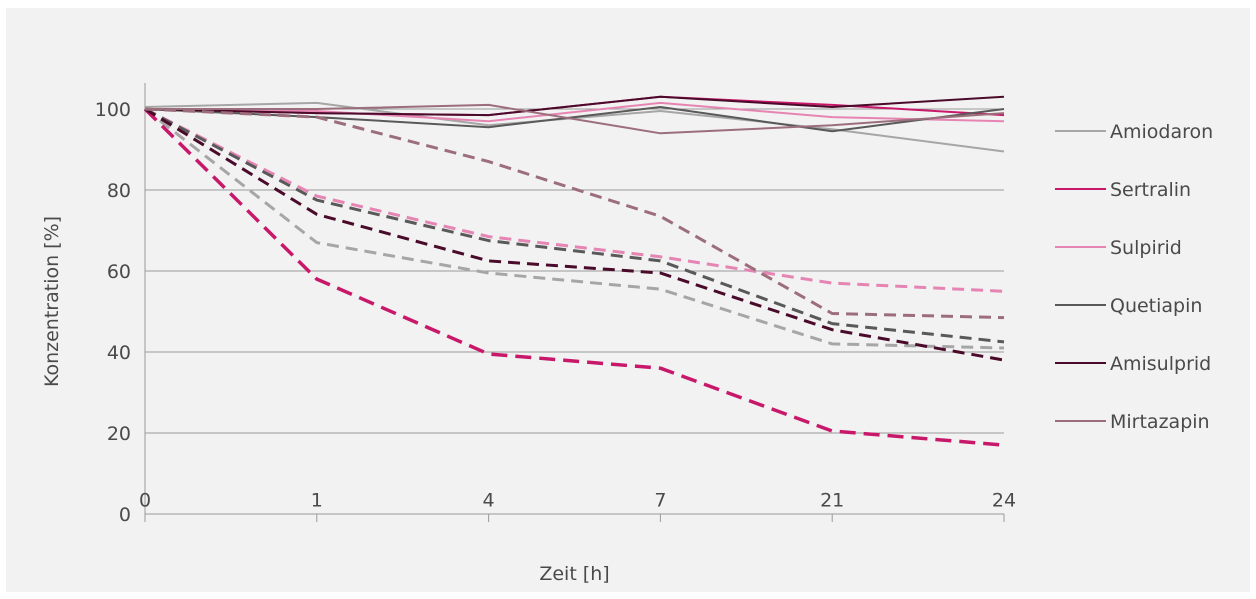  Describe the element at coordinates (119, 434) in the screenshot. I see `y-tick-label: 20` at that location.